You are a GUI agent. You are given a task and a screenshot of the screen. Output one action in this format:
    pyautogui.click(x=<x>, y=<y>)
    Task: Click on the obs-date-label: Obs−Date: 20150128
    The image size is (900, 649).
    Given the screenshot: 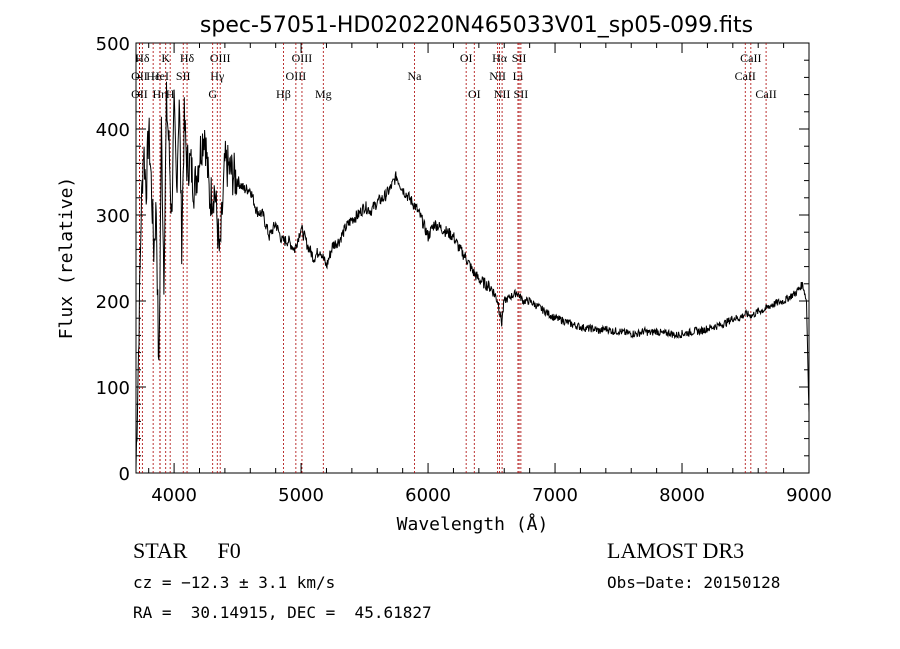 What is the action you would take?
    pyautogui.click(x=694, y=582)
    